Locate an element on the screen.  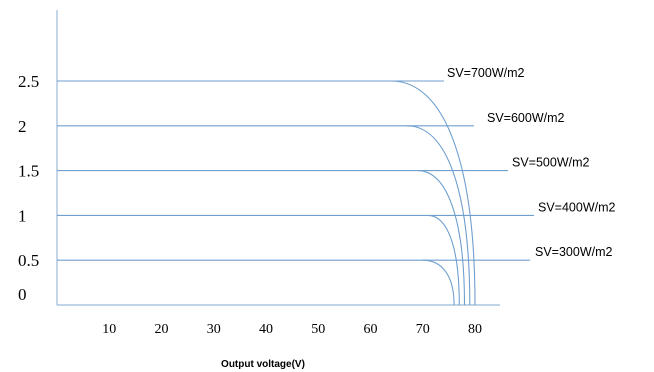
y-tick-label: 1.5 is located at coordinates (28, 171).